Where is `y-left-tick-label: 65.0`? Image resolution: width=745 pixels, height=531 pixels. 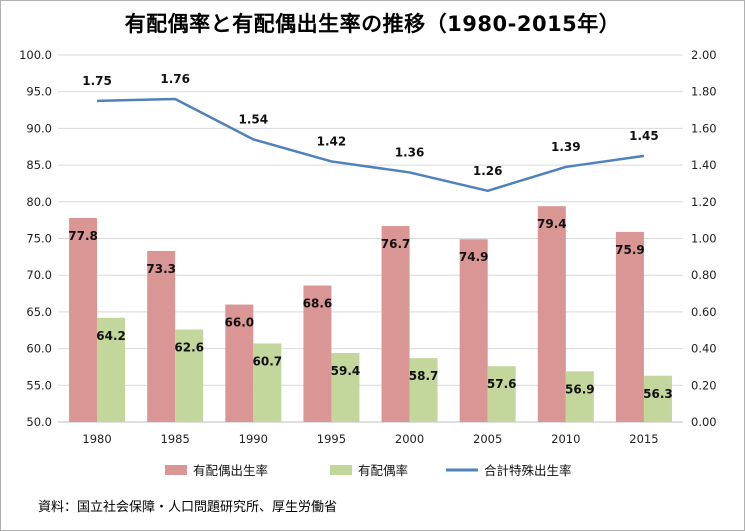
y-left-tick-label: 65.0 is located at coordinates (39, 312).